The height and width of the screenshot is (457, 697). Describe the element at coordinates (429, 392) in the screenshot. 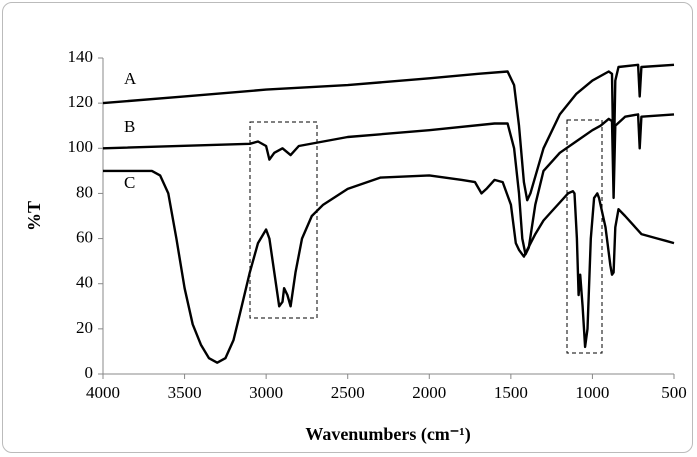

I see `x-tick-label: 2000` at that location.